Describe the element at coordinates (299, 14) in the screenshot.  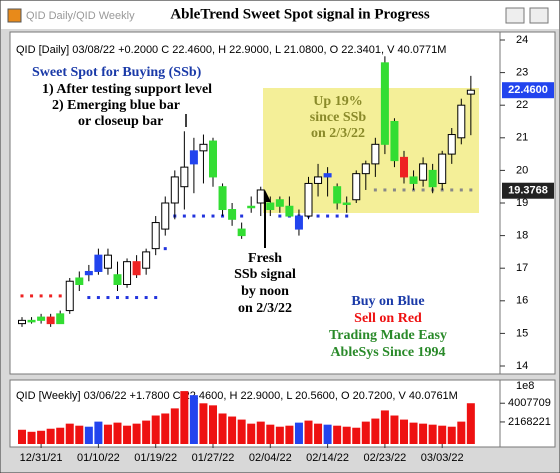
I see `chart-title: AbleTrend Sweet Spot signal in Progress` at that location.